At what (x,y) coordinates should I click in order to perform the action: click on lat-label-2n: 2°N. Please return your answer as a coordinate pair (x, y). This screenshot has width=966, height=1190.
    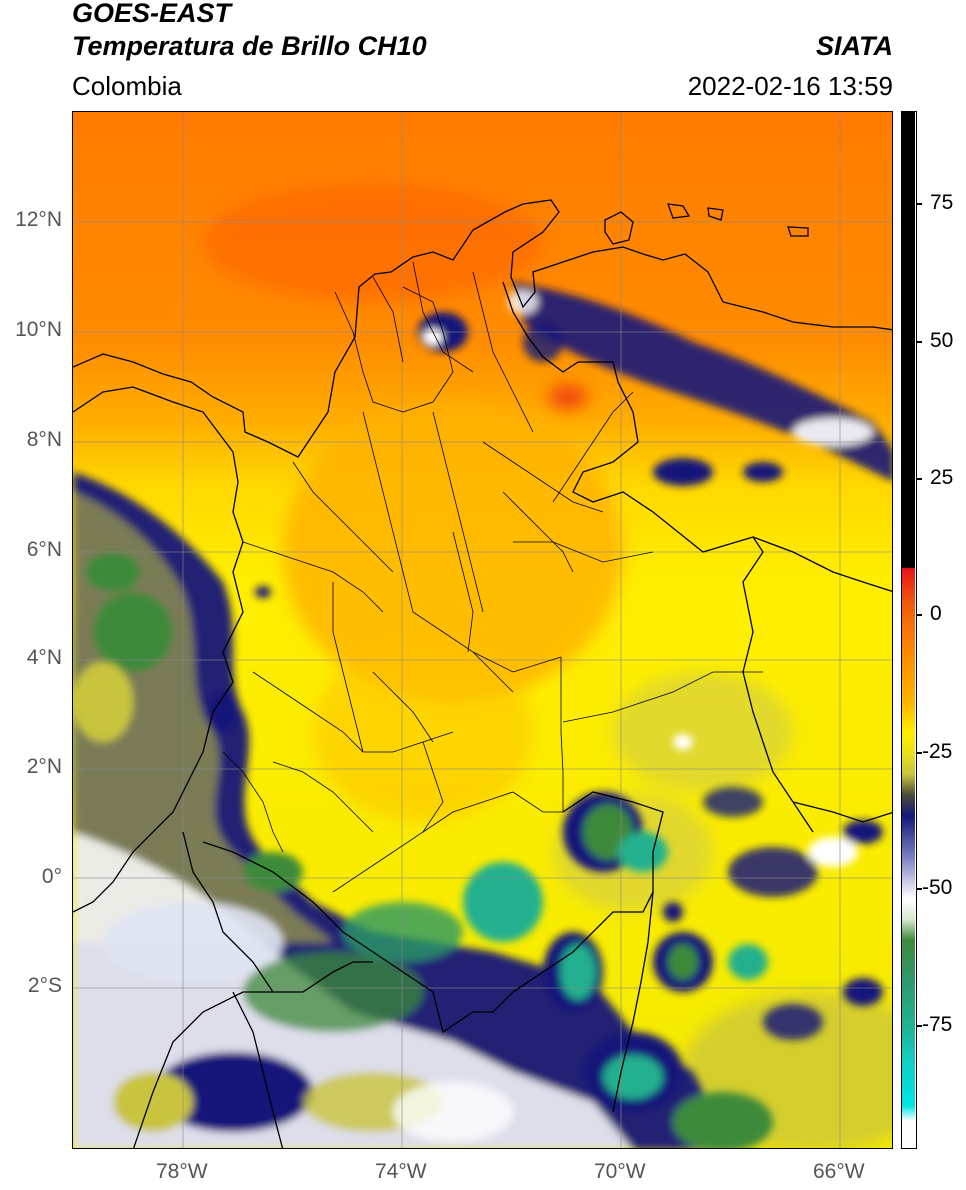
    Looking at the image, I should click on (44, 766).